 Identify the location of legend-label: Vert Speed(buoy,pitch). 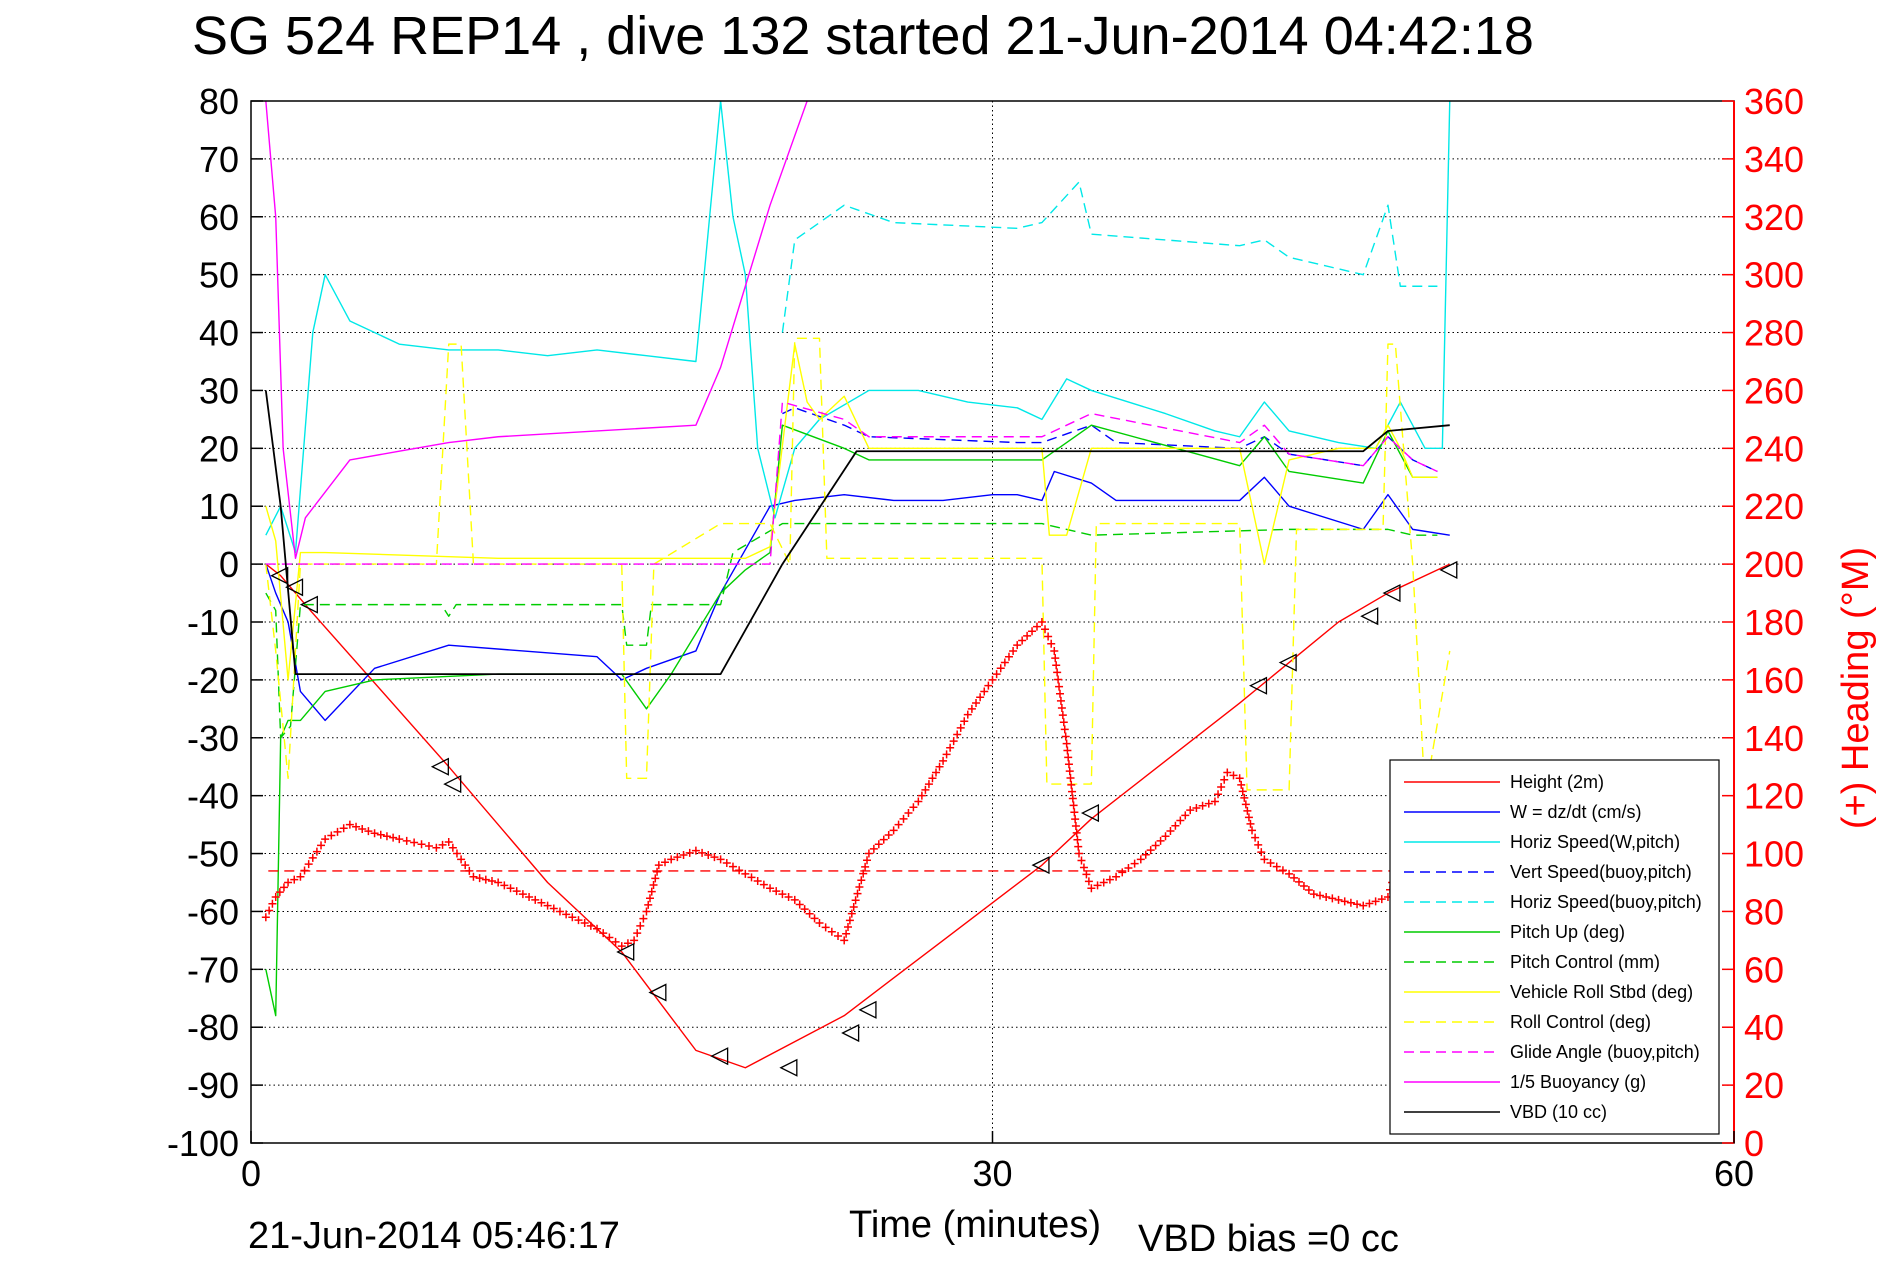
(1601, 872).